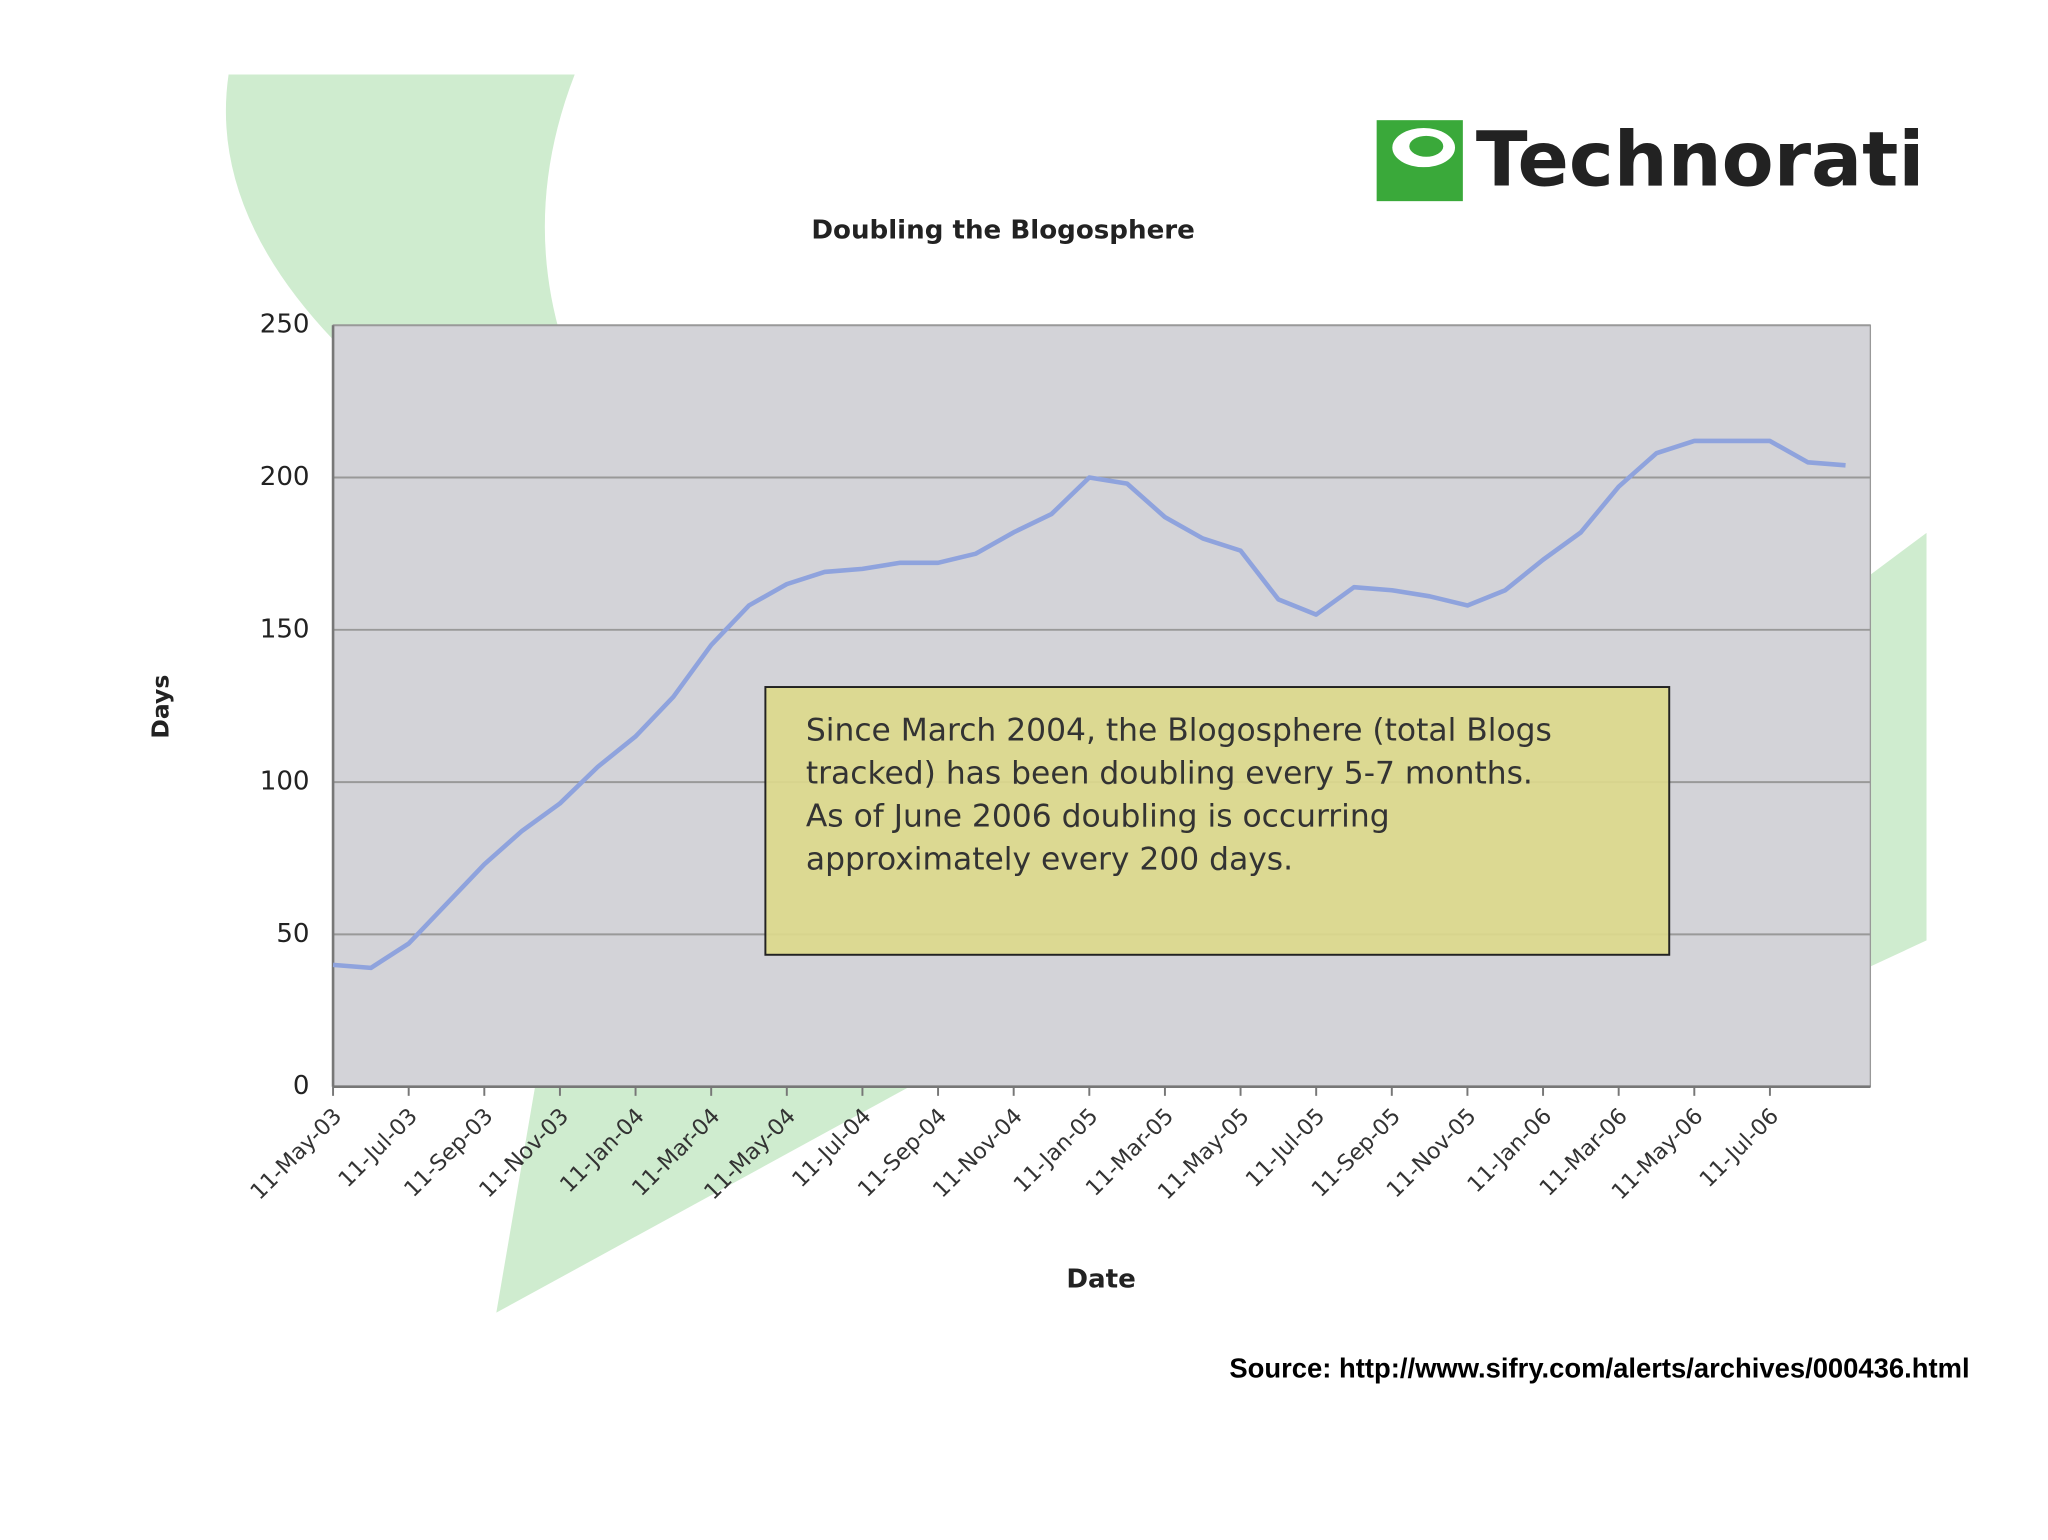 The width and height of the screenshot is (2048, 1540). What do you see at coordinates (301, 1086) in the screenshot?
I see `y-tick-label: 0` at bounding box center [301, 1086].